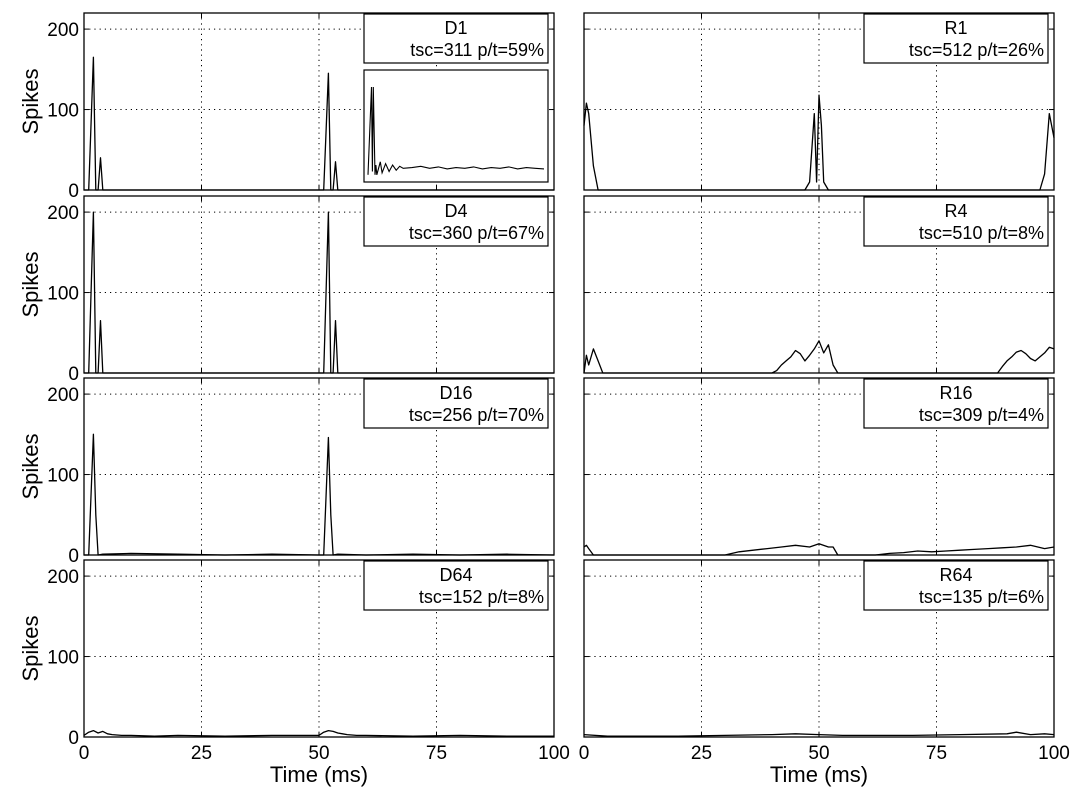 This screenshot has height=792, width=1075. I want to click on inset-box, so click(456, 126).